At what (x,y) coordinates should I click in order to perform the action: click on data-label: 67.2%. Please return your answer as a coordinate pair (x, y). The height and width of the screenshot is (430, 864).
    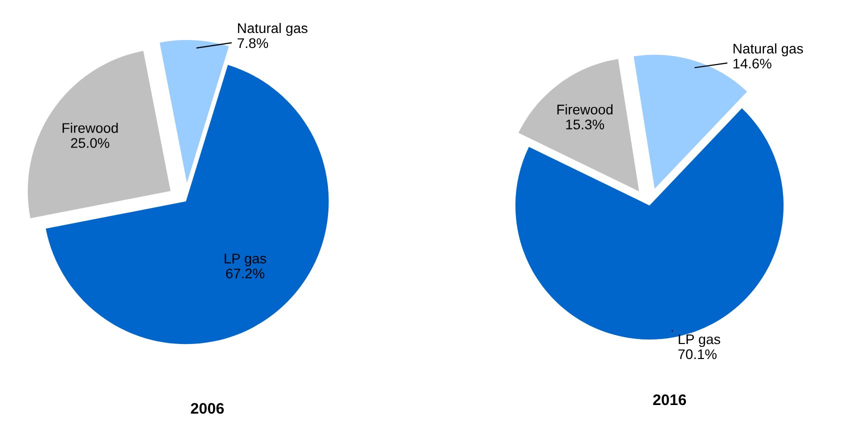
    Looking at the image, I should click on (245, 273).